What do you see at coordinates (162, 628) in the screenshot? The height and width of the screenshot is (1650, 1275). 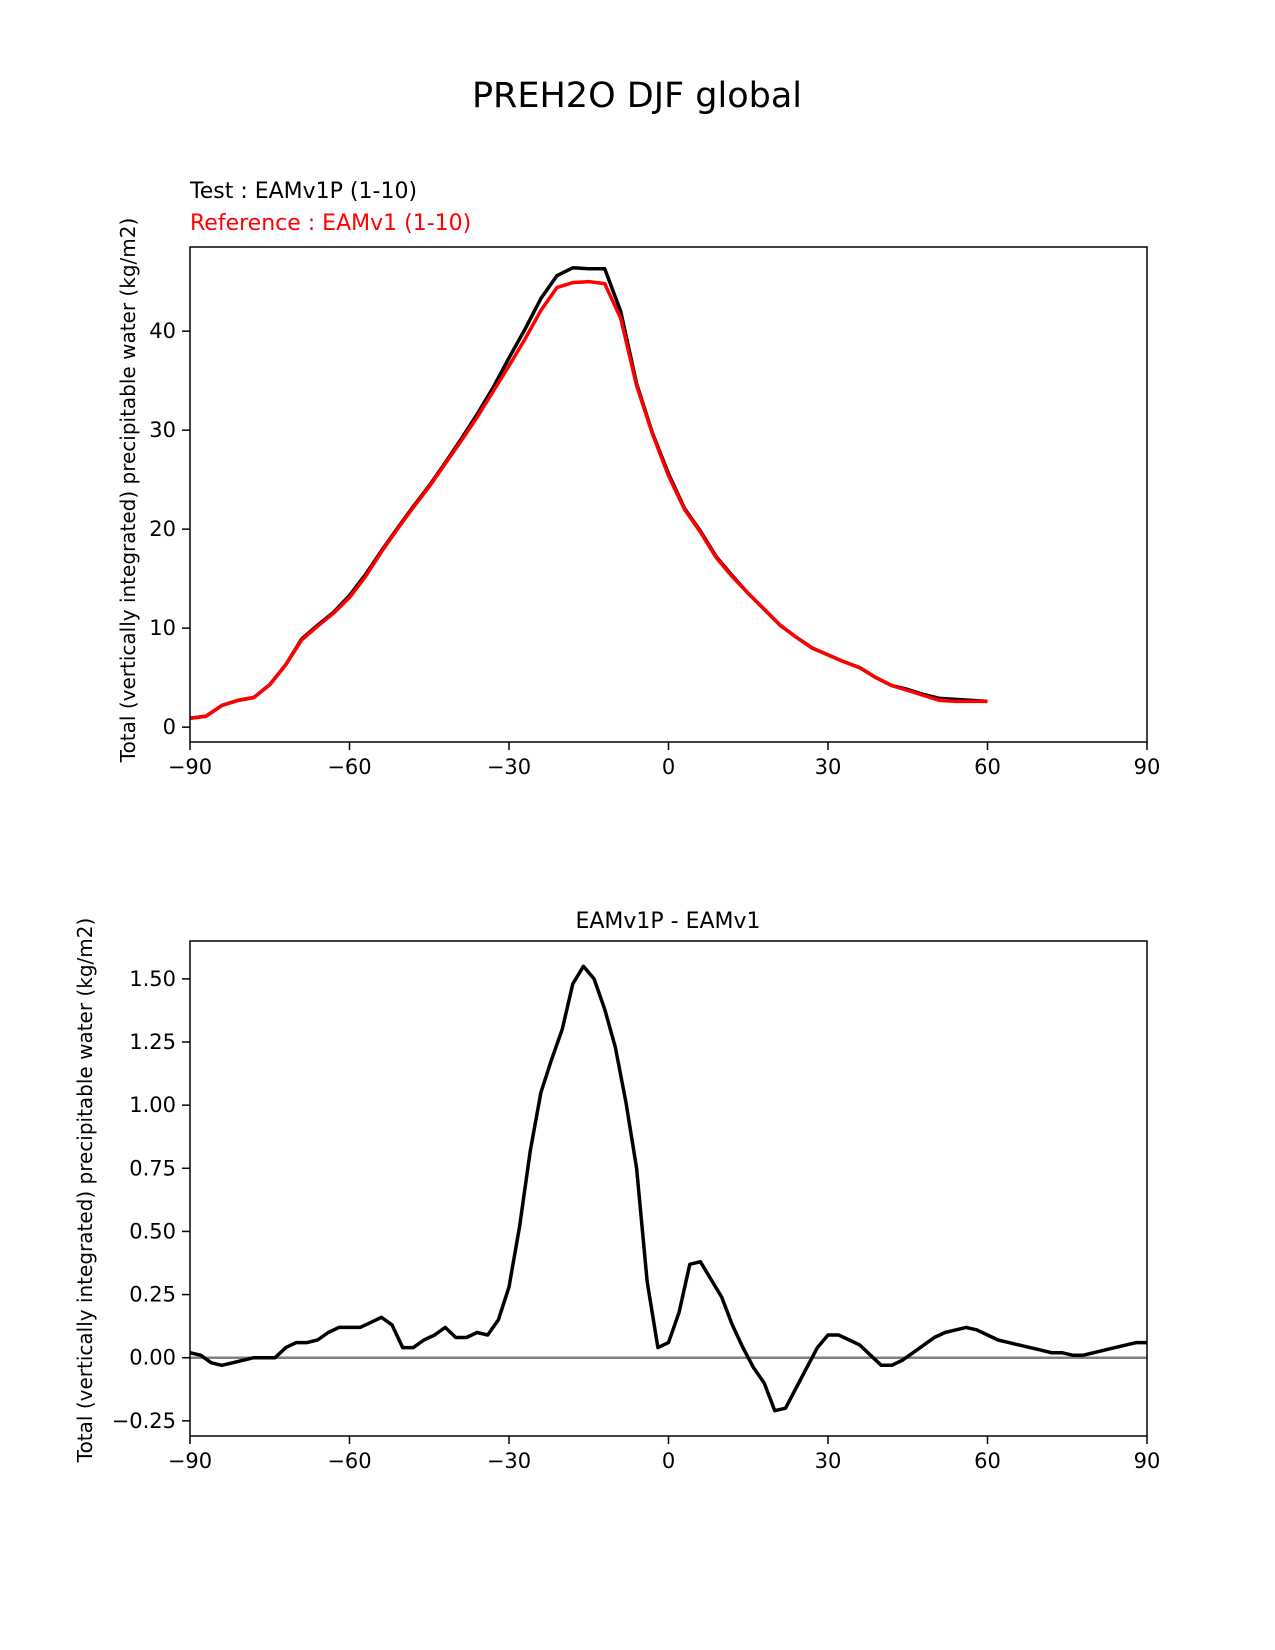 I see `y-tick-label: 10` at bounding box center [162, 628].